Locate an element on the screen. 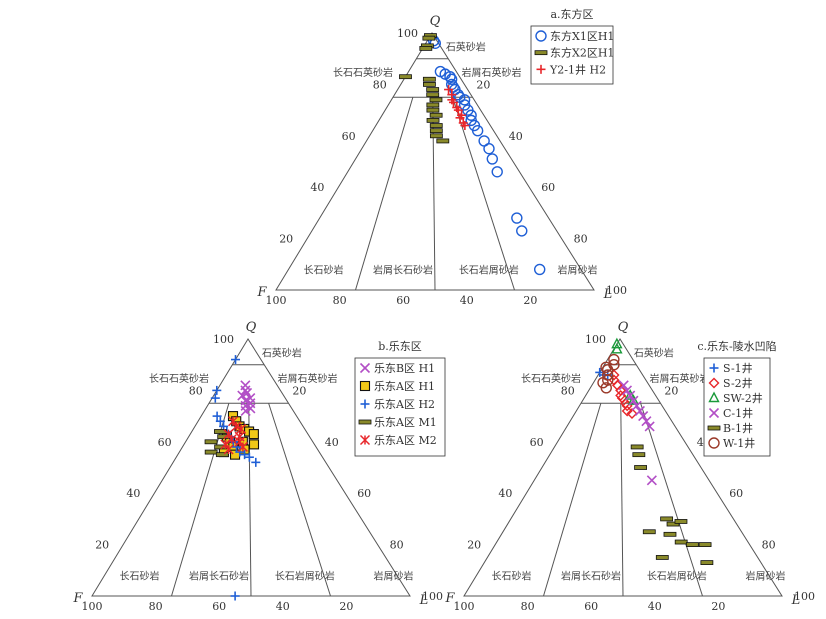 The height and width of the screenshot is (619, 826). legend-box is located at coordinates (400, 407).